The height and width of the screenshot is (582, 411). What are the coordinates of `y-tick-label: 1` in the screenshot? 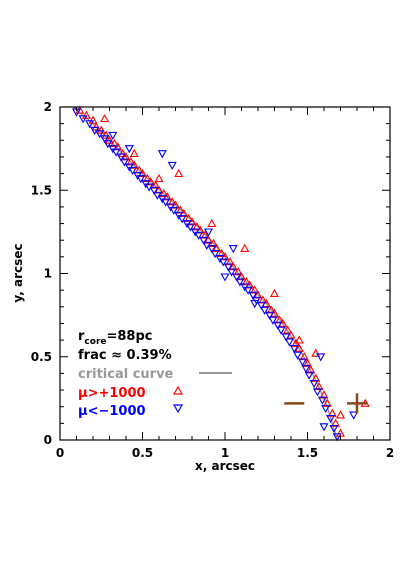 It's located at (48, 274).